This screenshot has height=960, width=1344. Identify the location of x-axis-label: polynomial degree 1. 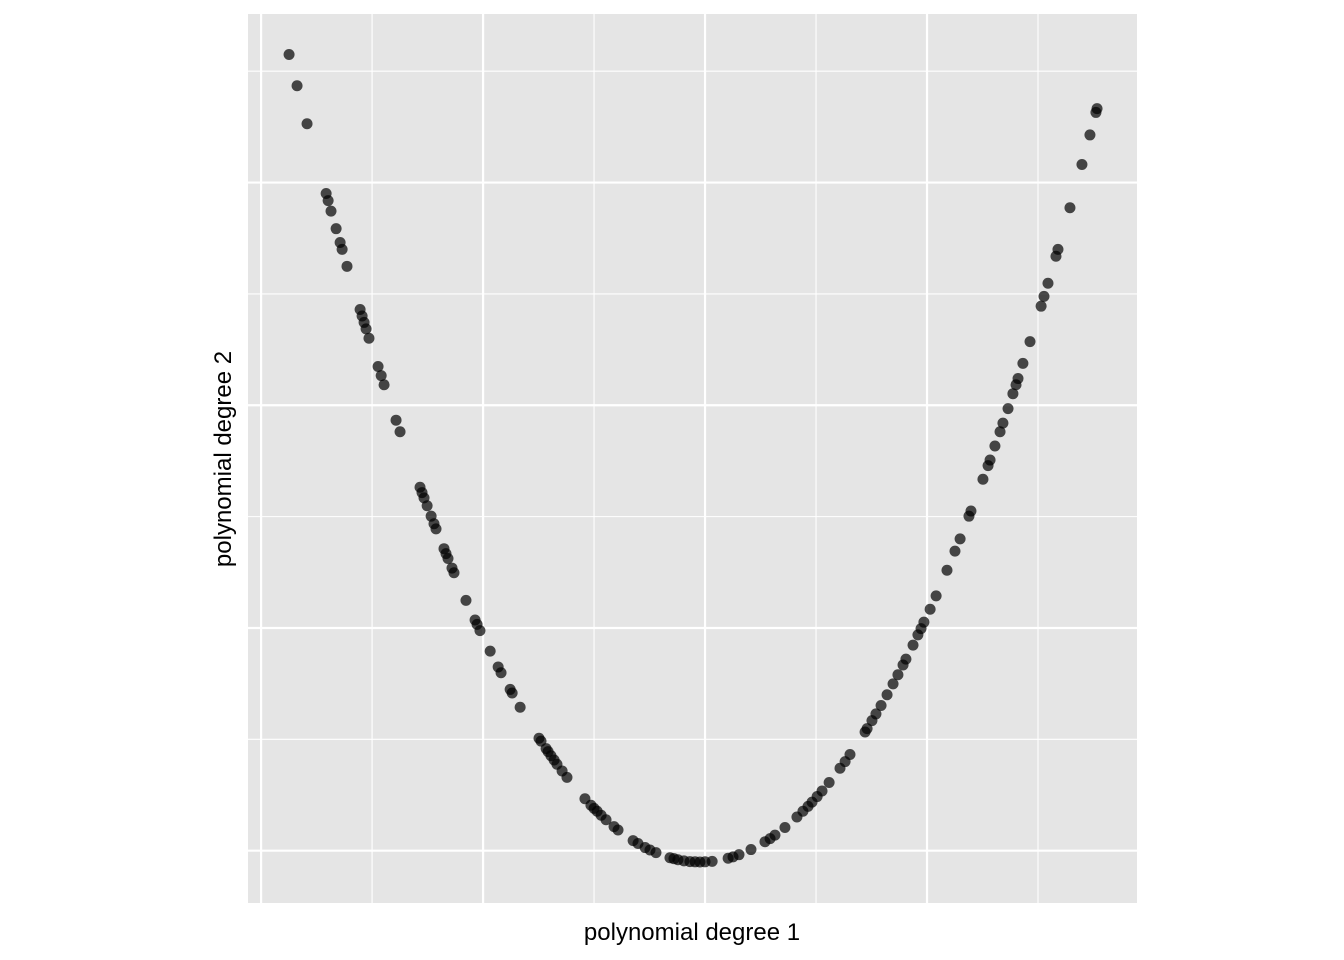
(692, 932).